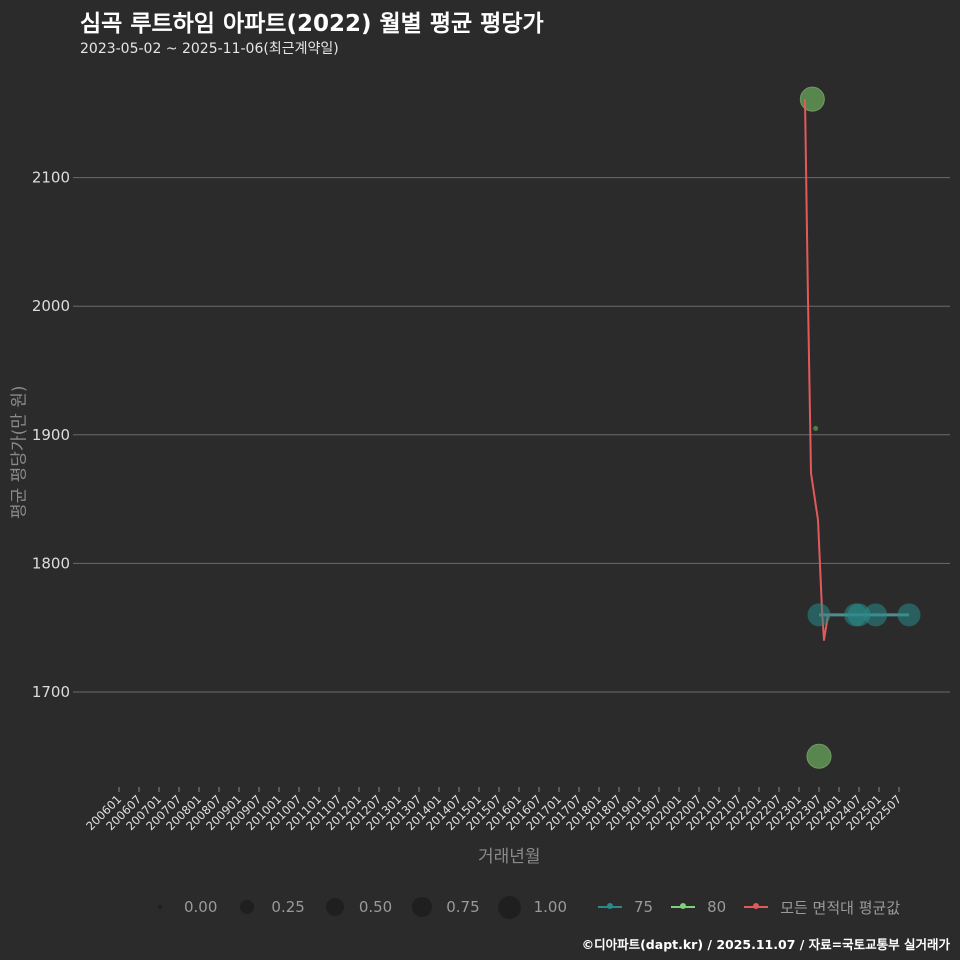 The height and width of the screenshot is (960, 960). Describe the element at coordinates (463, 907) in the screenshot. I see `size-legend-label: 0.75` at that location.